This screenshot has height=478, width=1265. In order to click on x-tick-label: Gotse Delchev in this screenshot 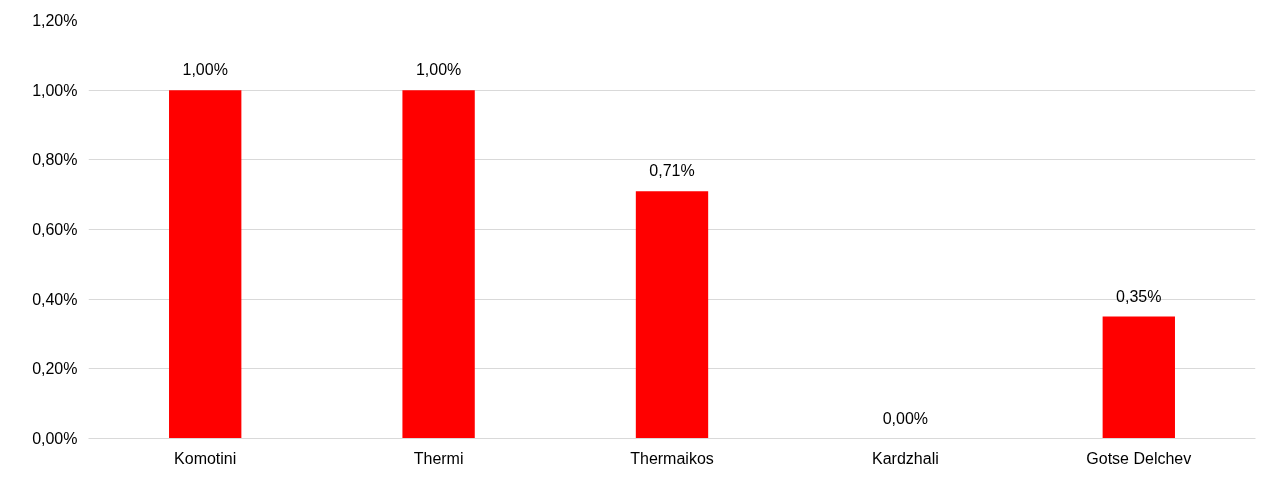, I will do `click(1139, 458)`.